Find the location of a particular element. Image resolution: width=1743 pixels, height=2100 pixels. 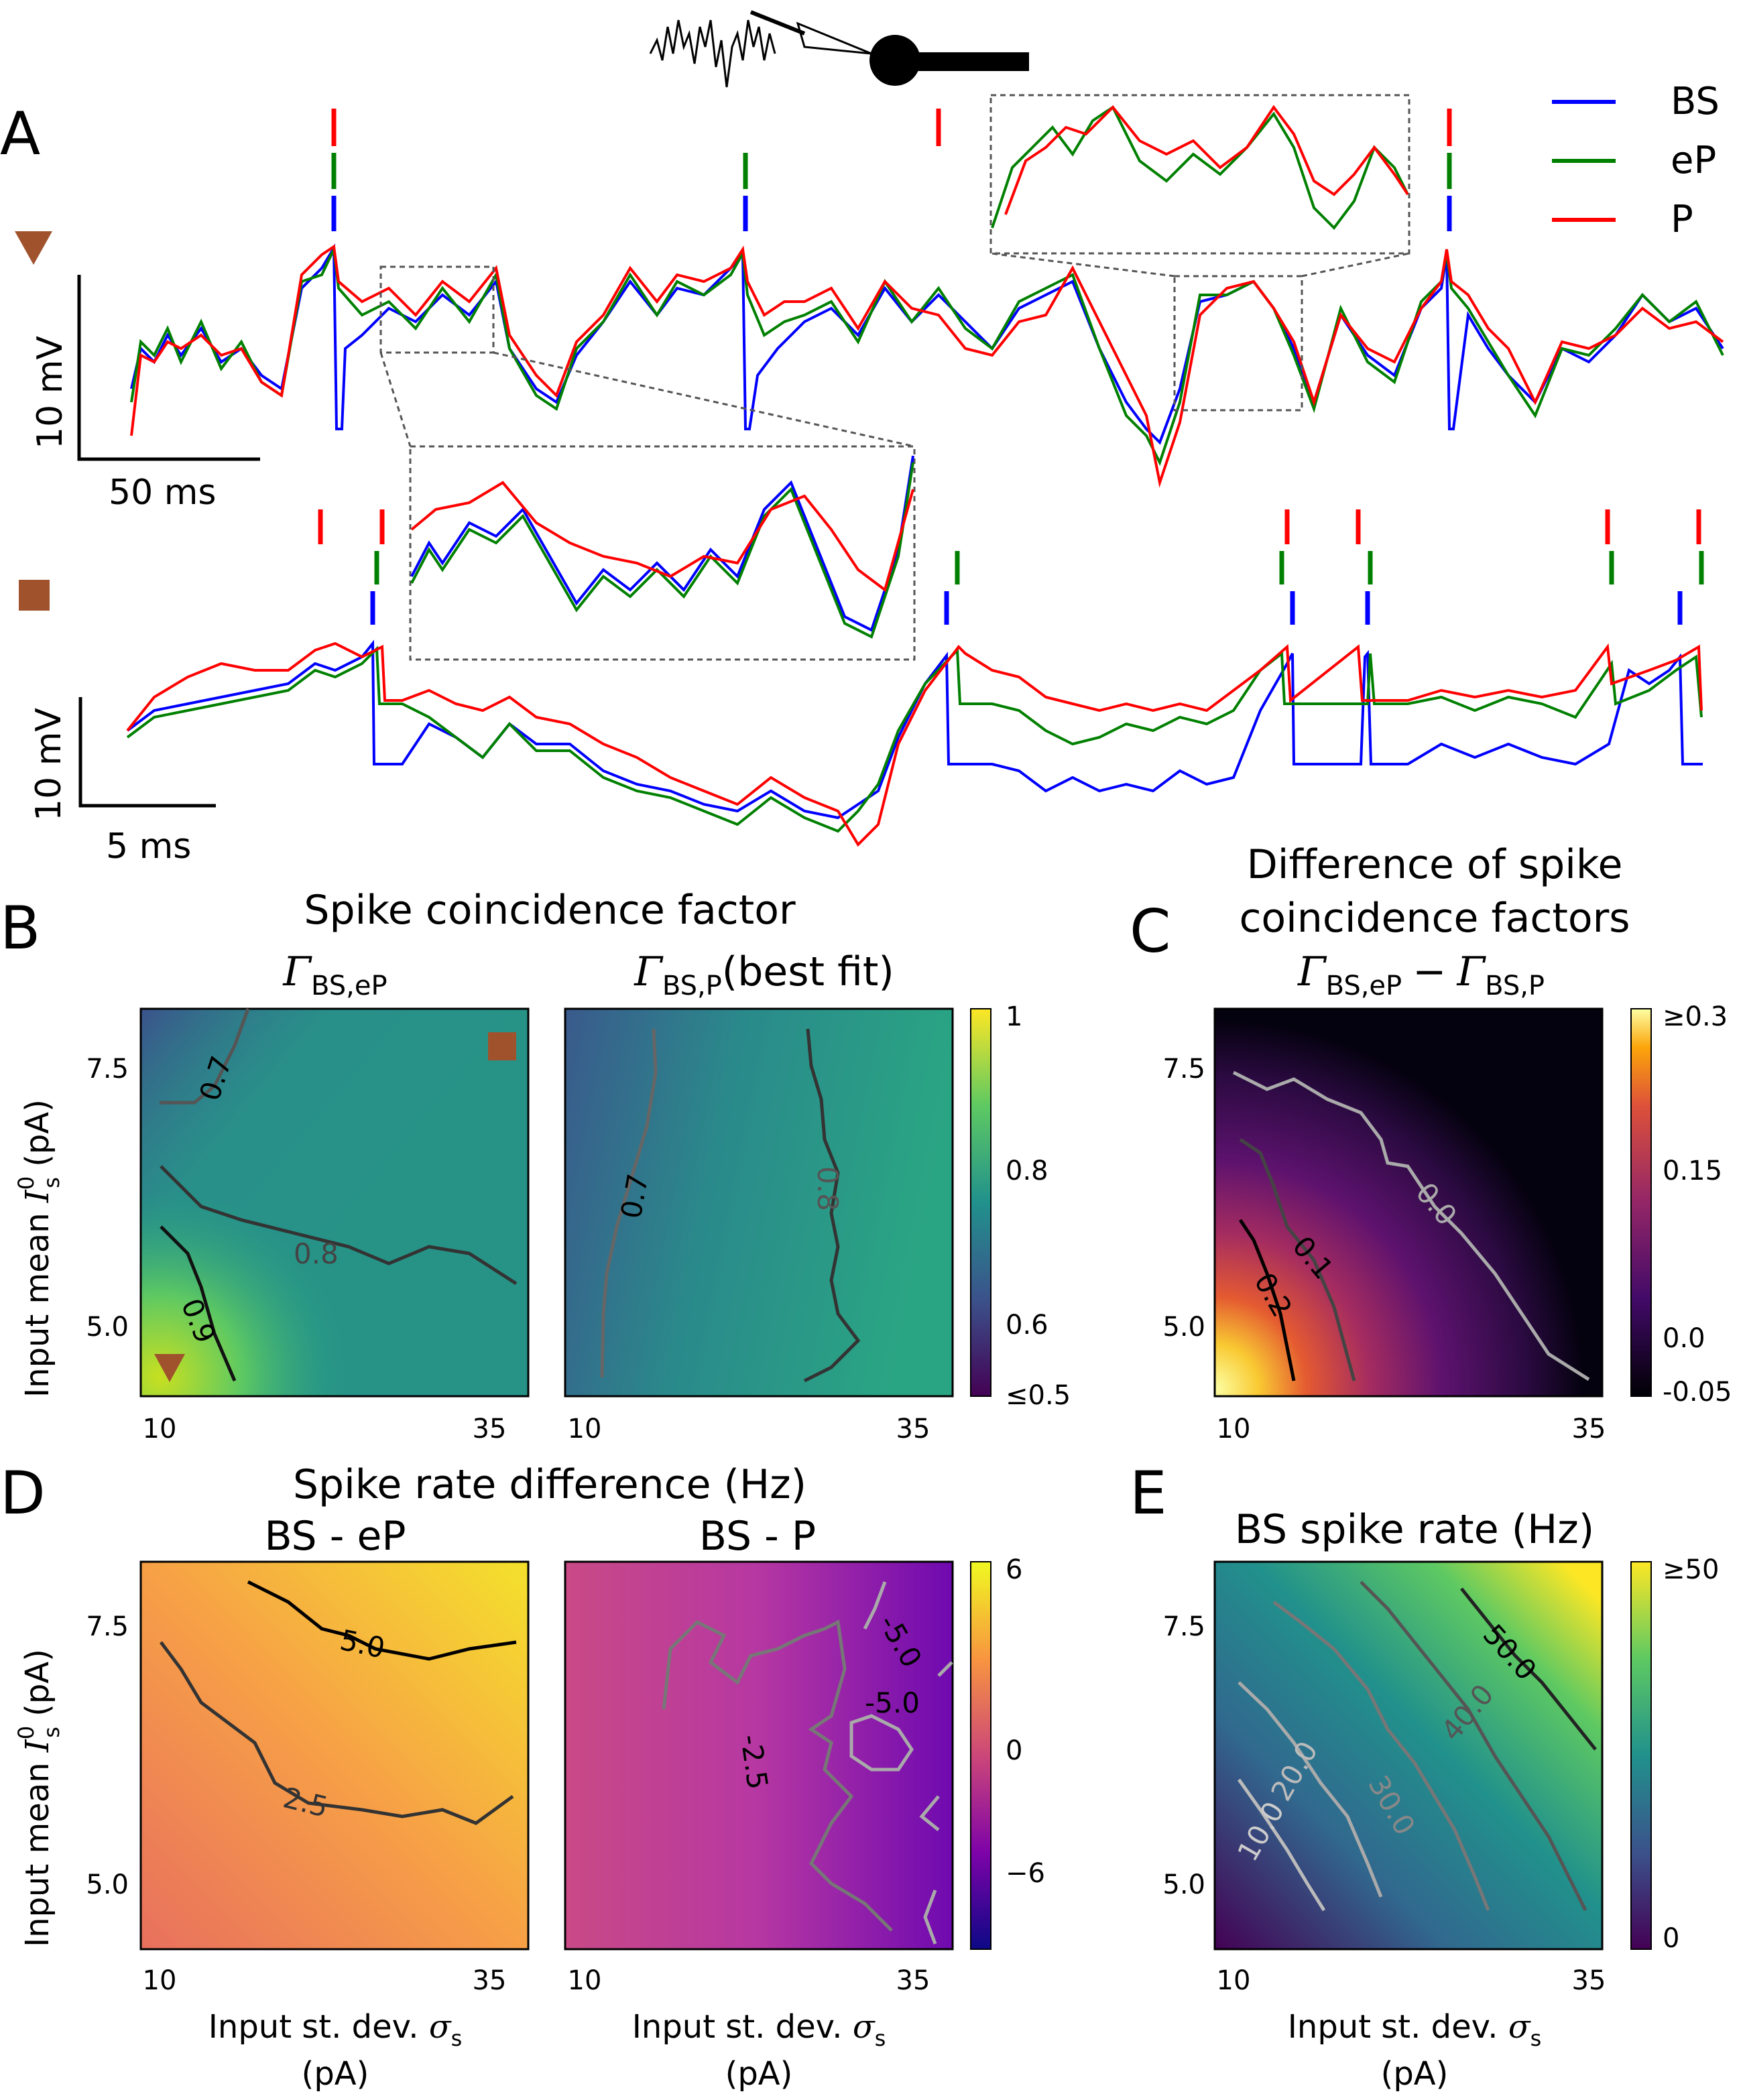

xtick-c-10: 10 is located at coordinates (1234, 1429).